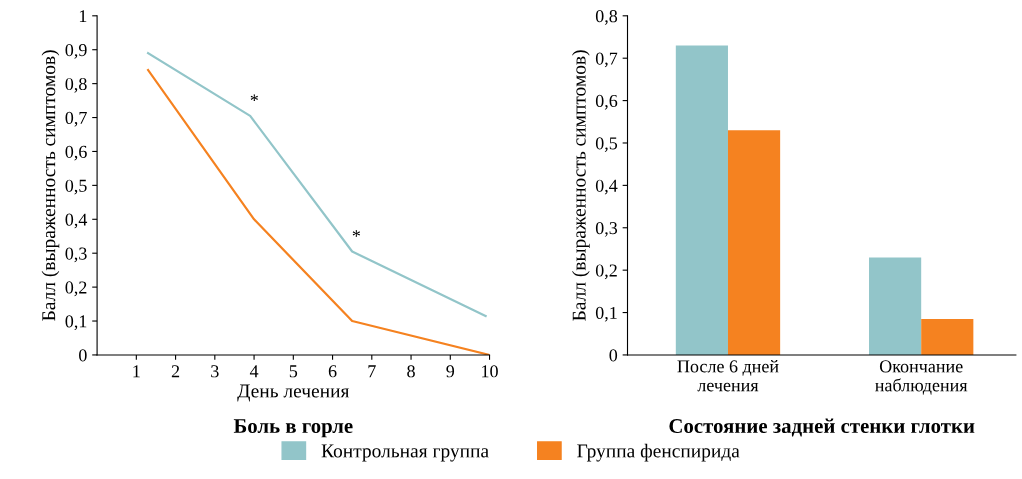 The width and height of the screenshot is (1022, 479). What do you see at coordinates (293, 428) in the screenshot?
I see `text: Боль в горле` at bounding box center [293, 428].